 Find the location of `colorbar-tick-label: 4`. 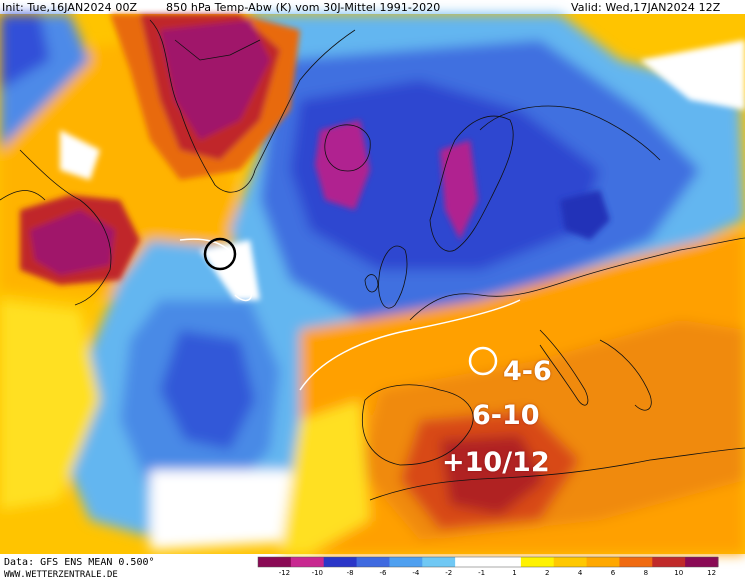

colorbar-tick-label: 4 is located at coordinates (580, 573).